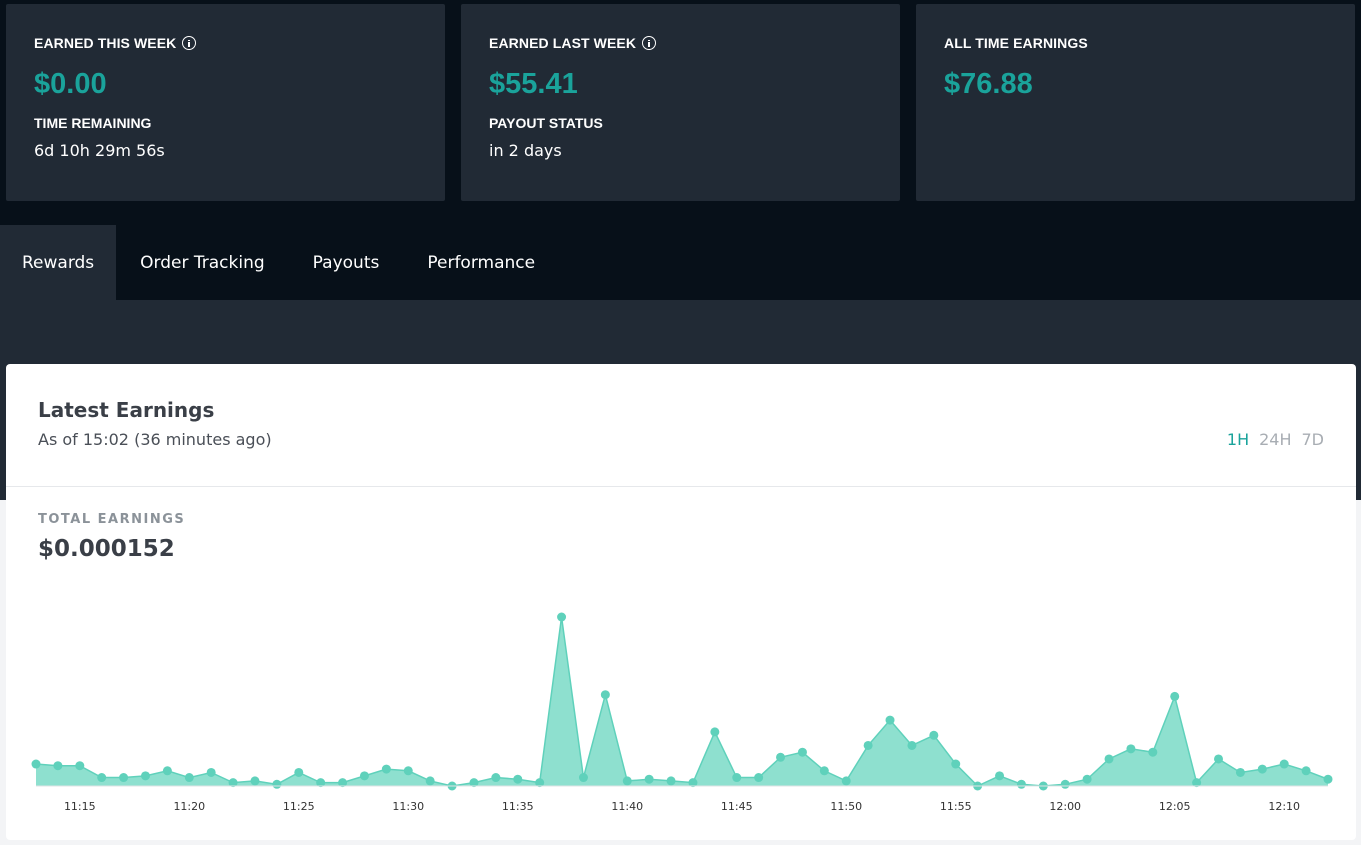 Image resolution: width=1361 pixels, height=845 pixels. What do you see at coordinates (126, 410) in the screenshot?
I see `panel-title: Latest Earnings` at bounding box center [126, 410].